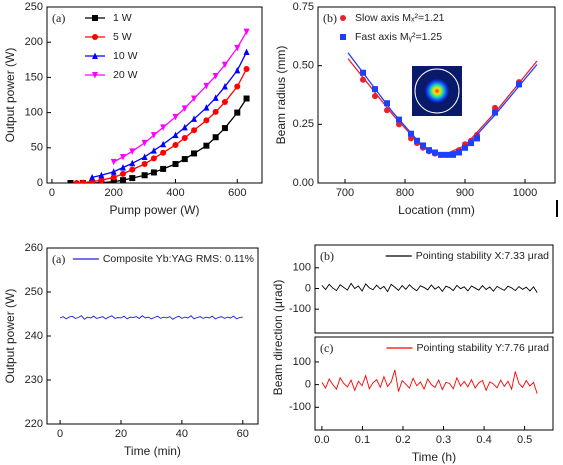 The height and width of the screenshot is (465, 563). I want to click on x-tick-label: 0, so click(60, 434).